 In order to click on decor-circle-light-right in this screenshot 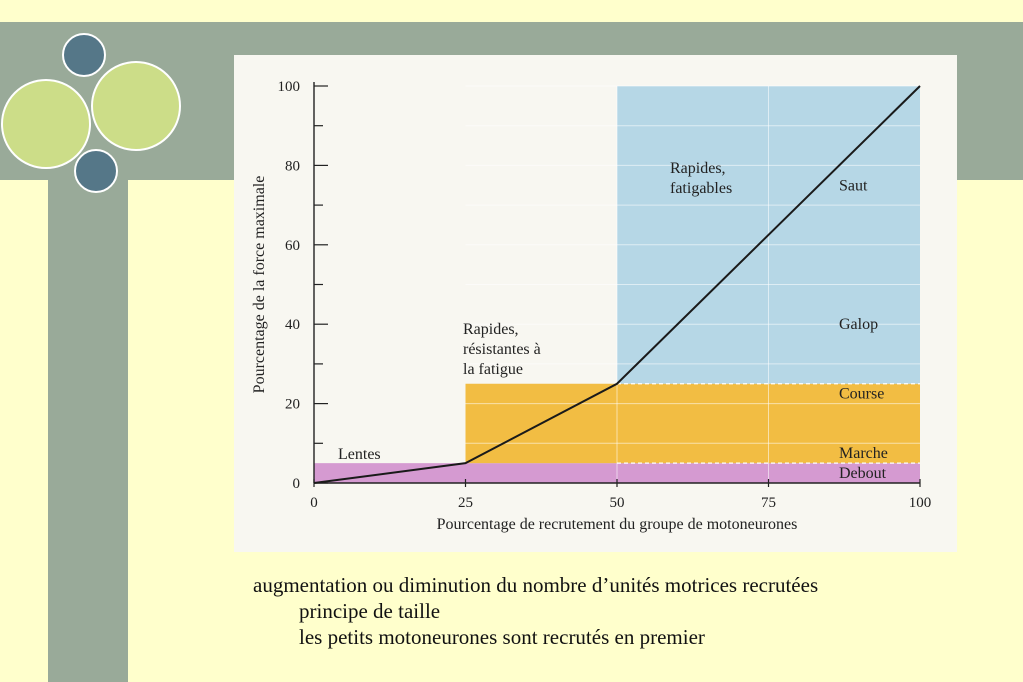, I will do `click(136, 106)`.